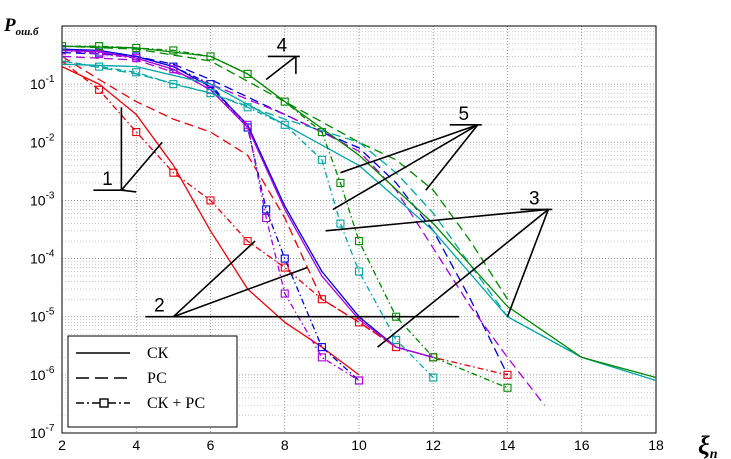 Image resolution: width=731 pixels, height=459 pixels. What do you see at coordinates (157, 378) in the screenshot?
I see `legend-label-rs: РС` at bounding box center [157, 378].